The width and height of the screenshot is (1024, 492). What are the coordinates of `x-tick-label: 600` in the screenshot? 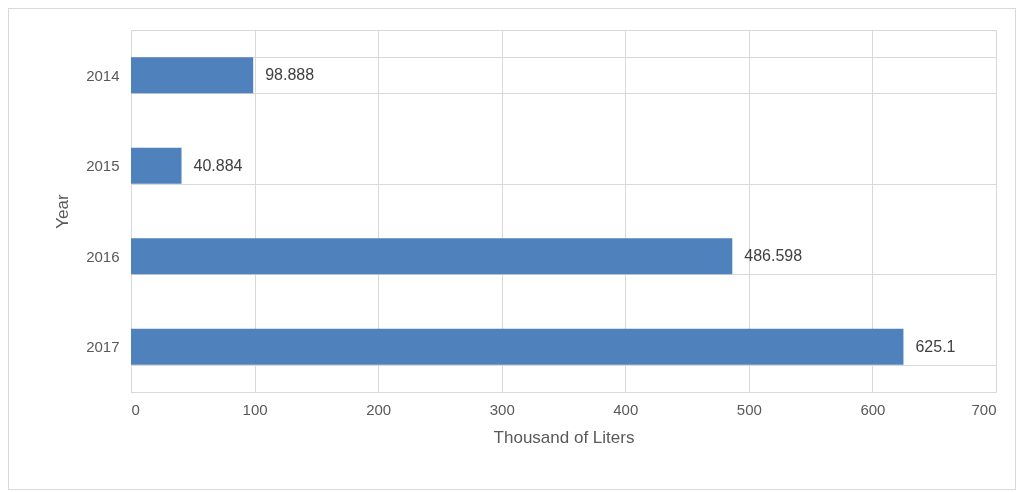 It's located at (873, 409).